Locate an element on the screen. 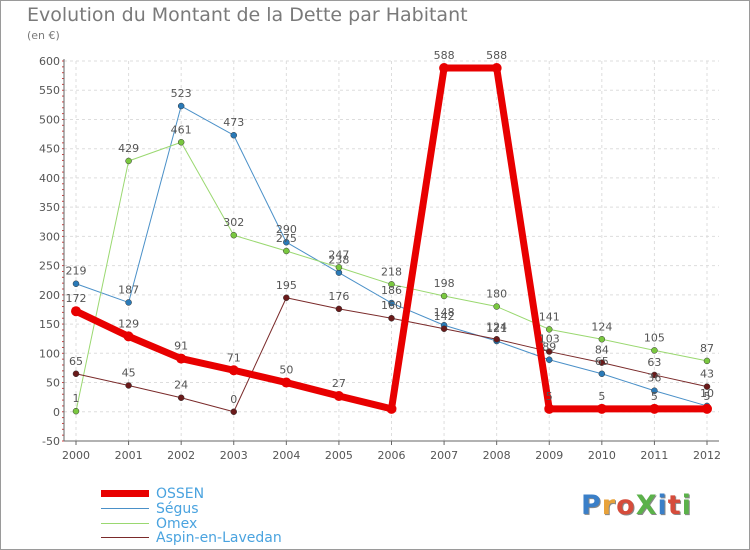  x-tick-label: 2005 is located at coordinates (339, 455).